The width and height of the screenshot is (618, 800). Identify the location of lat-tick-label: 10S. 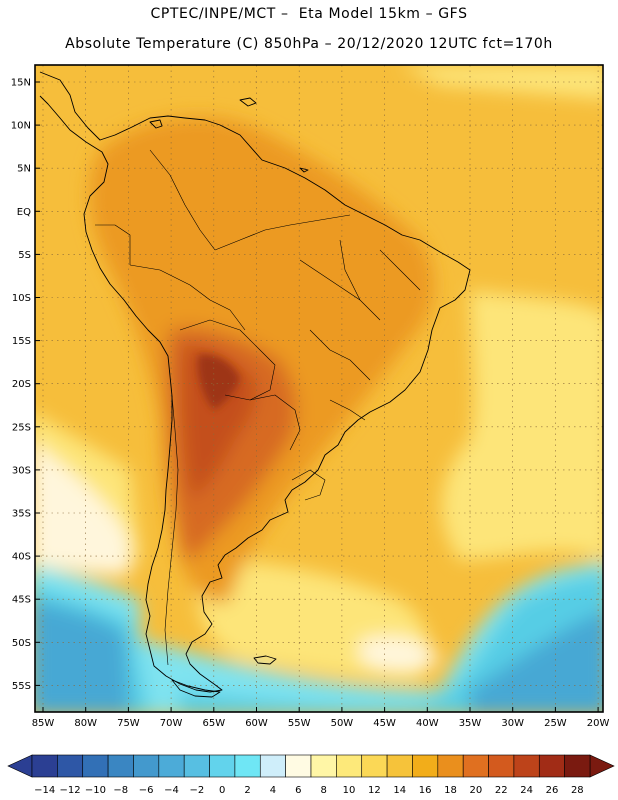
(21, 298).